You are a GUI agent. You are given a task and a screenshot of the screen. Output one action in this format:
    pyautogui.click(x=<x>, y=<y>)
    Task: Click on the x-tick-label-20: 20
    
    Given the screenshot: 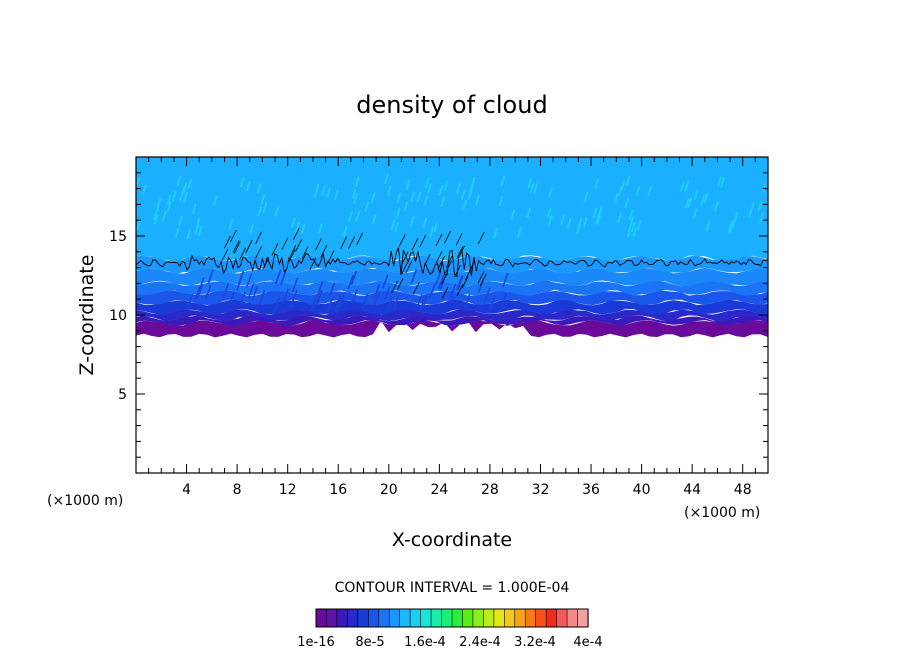 What is the action you would take?
    pyautogui.click(x=389, y=490)
    